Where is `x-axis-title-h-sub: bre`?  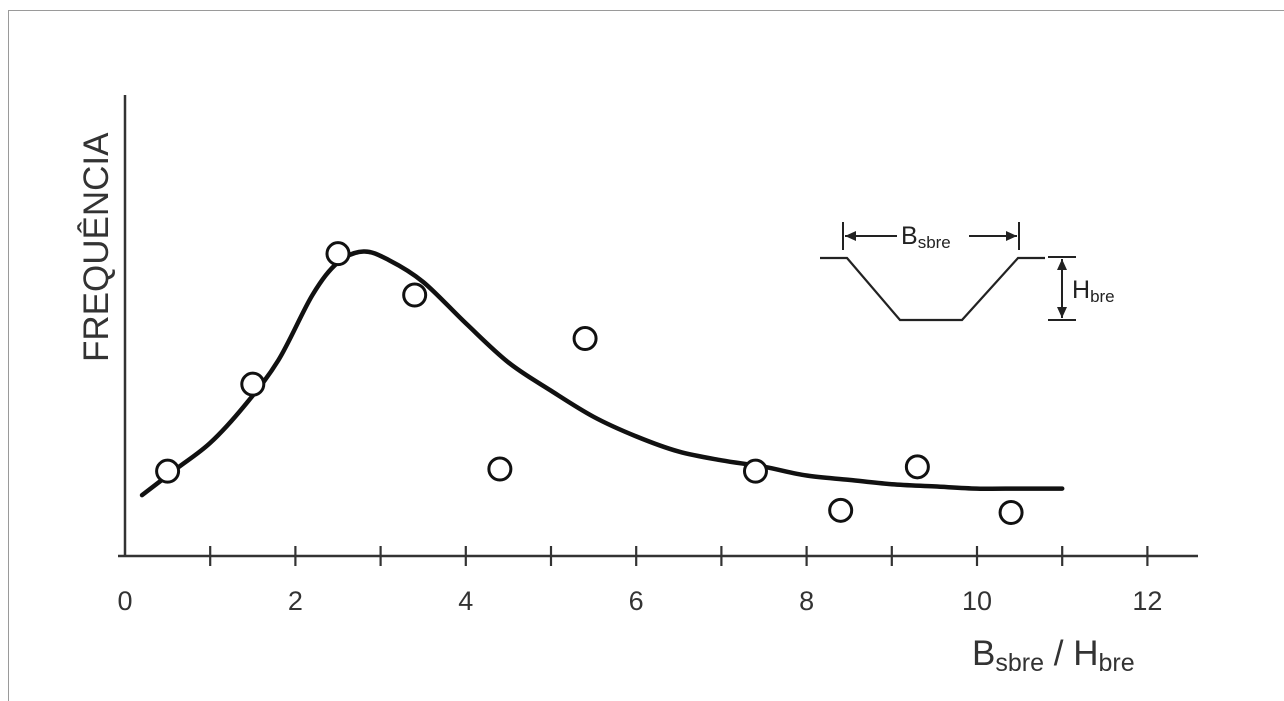 x-axis-title-h-sub: bre is located at coordinates (1116, 663).